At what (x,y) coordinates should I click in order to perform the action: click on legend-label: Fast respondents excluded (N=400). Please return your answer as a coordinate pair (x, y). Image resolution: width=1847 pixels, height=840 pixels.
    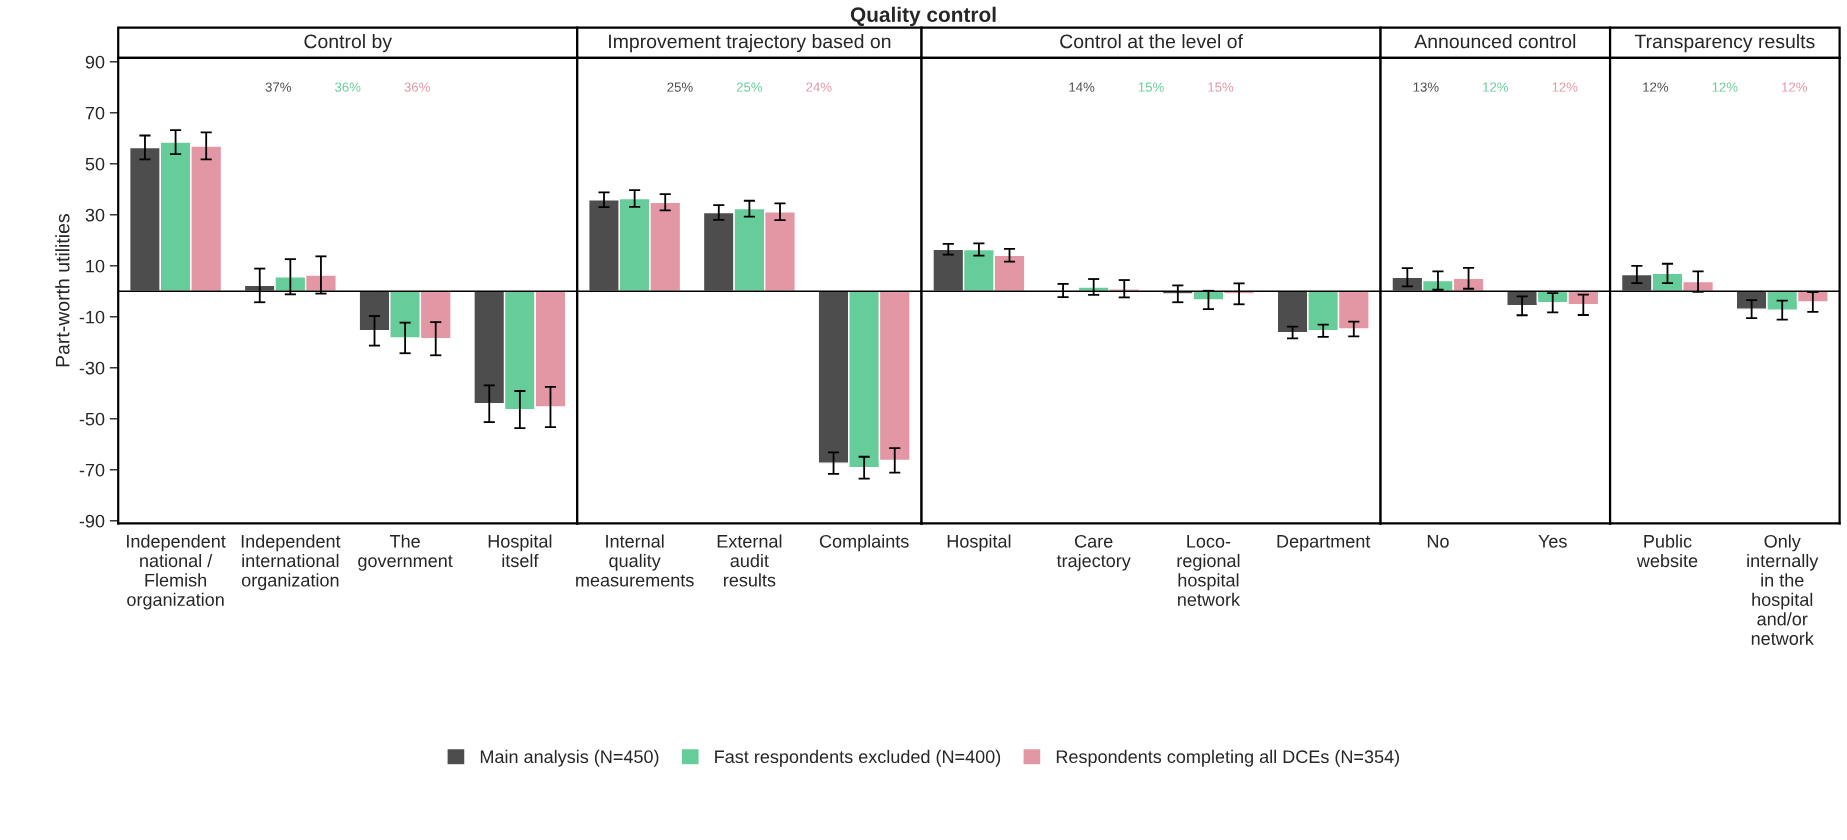
    Looking at the image, I should click on (858, 758).